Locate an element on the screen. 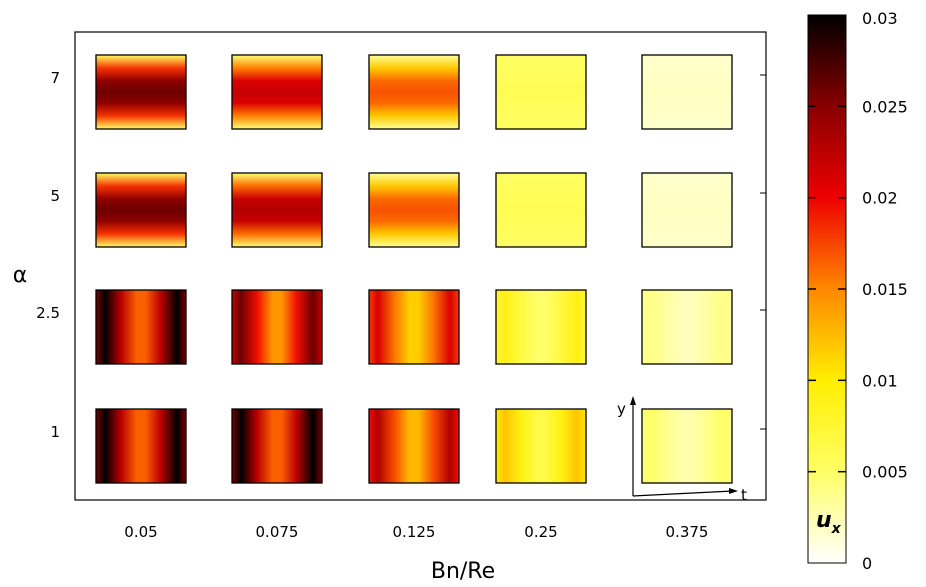 This screenshot has width=926, height=587. colorbar-tick-label: 0.025 is located at coordinates (885, 106).